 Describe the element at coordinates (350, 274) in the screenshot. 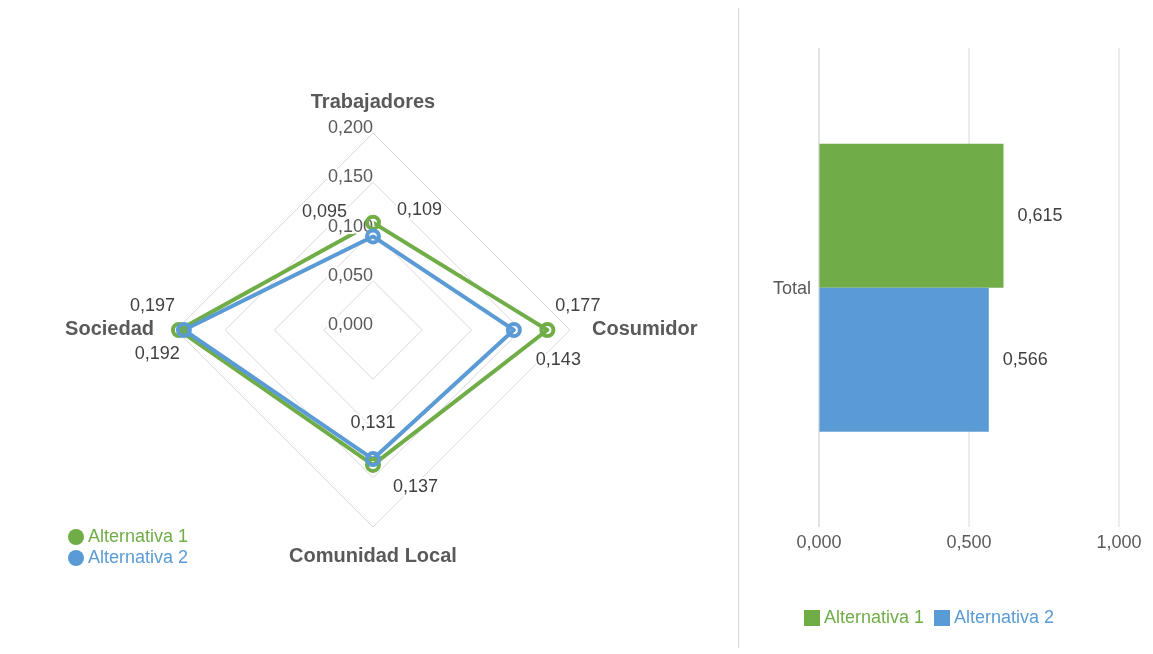

I see `y-tick-label: 0,050` at that location.